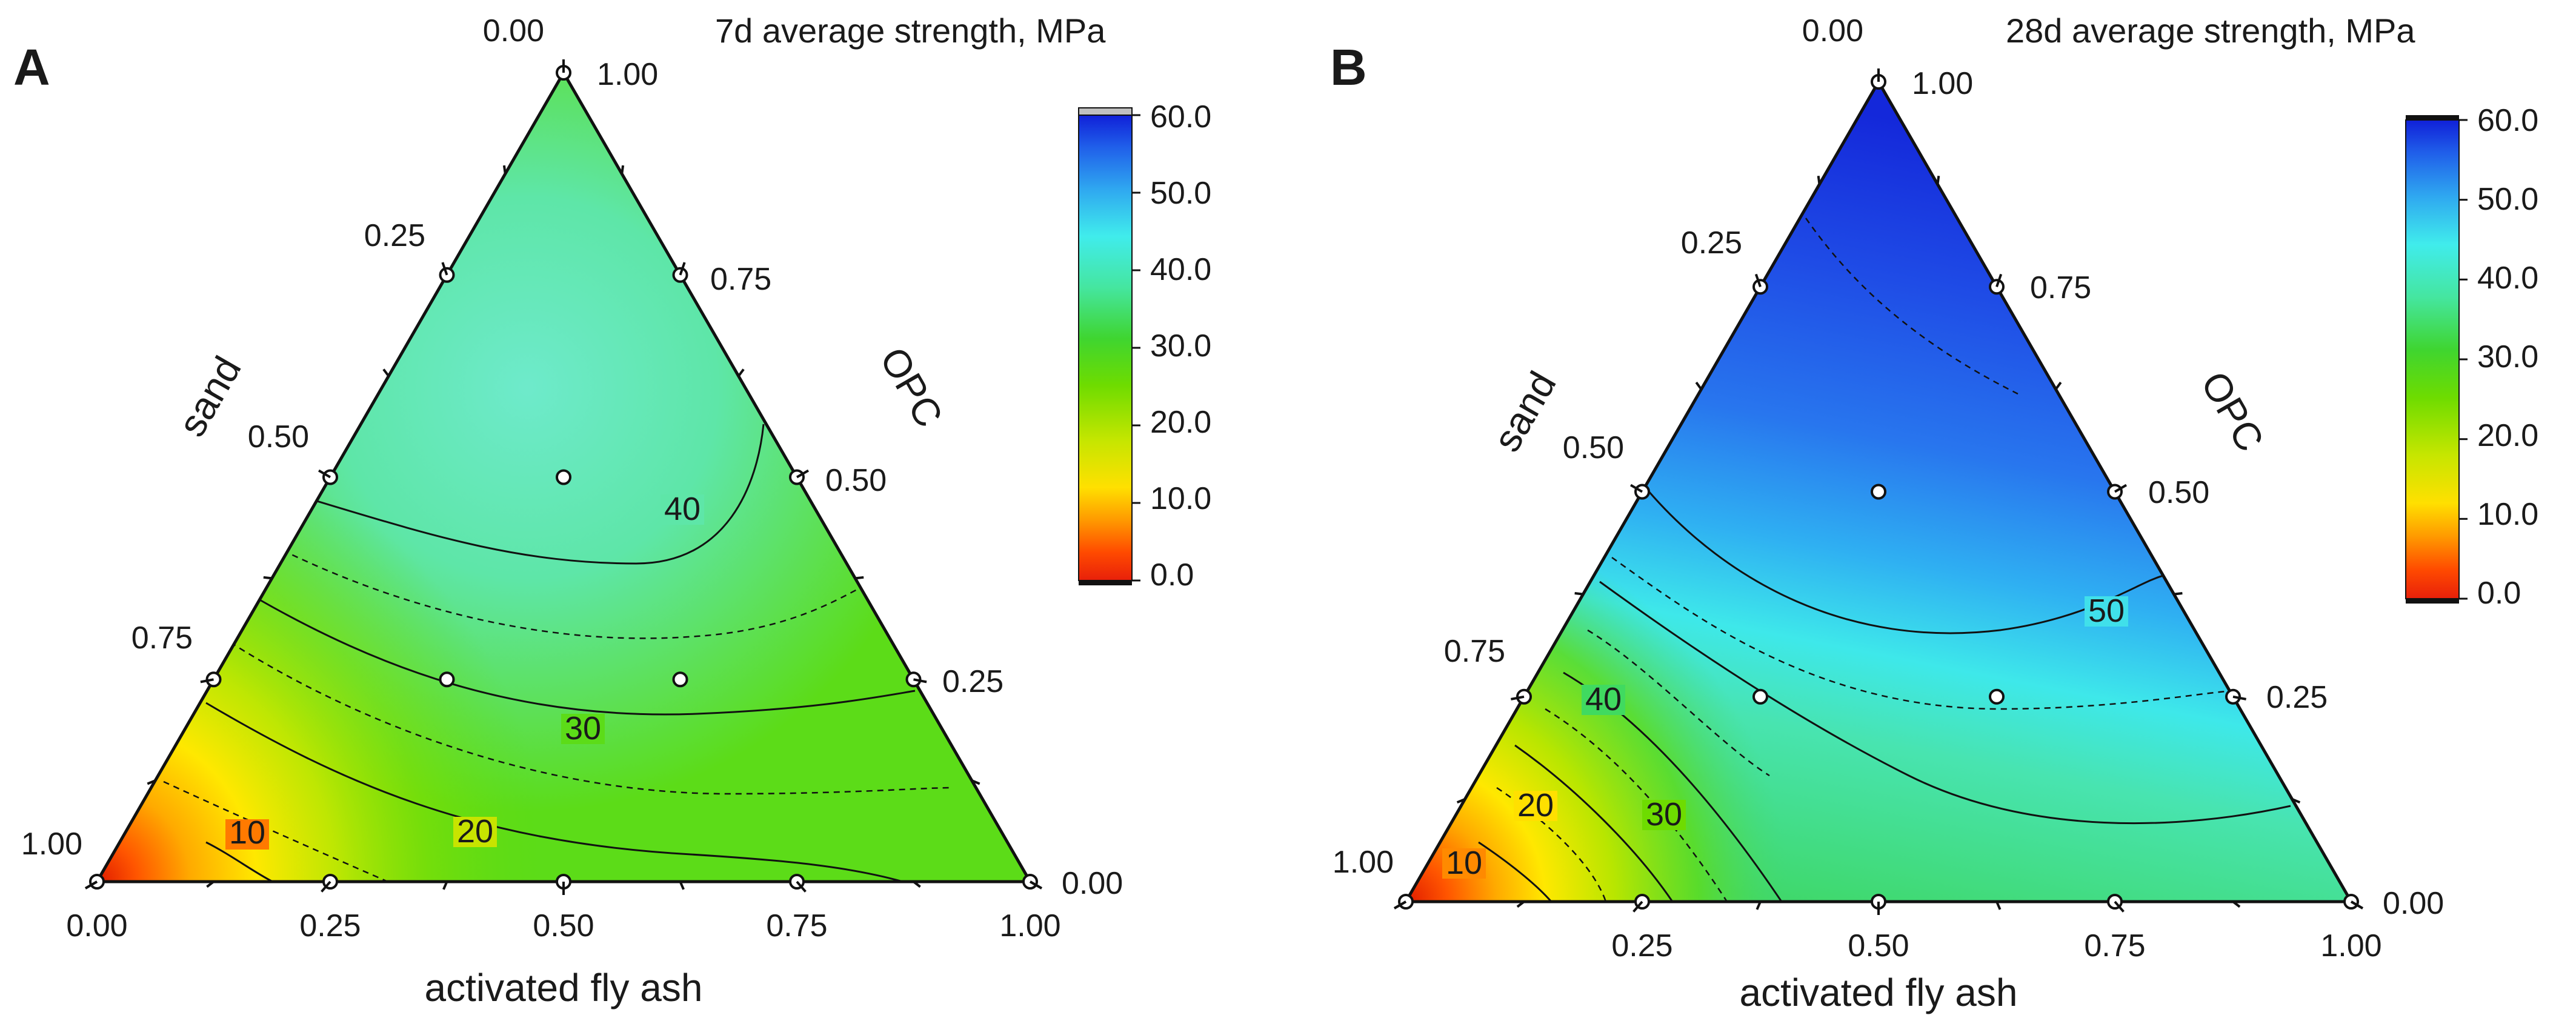 This screenshot has width=2576, height=1018. What do you see at coordinates (2507, 514) in the screenshot?
I see `colorbar-label: 10.0` at bounding box center [2507, 514].